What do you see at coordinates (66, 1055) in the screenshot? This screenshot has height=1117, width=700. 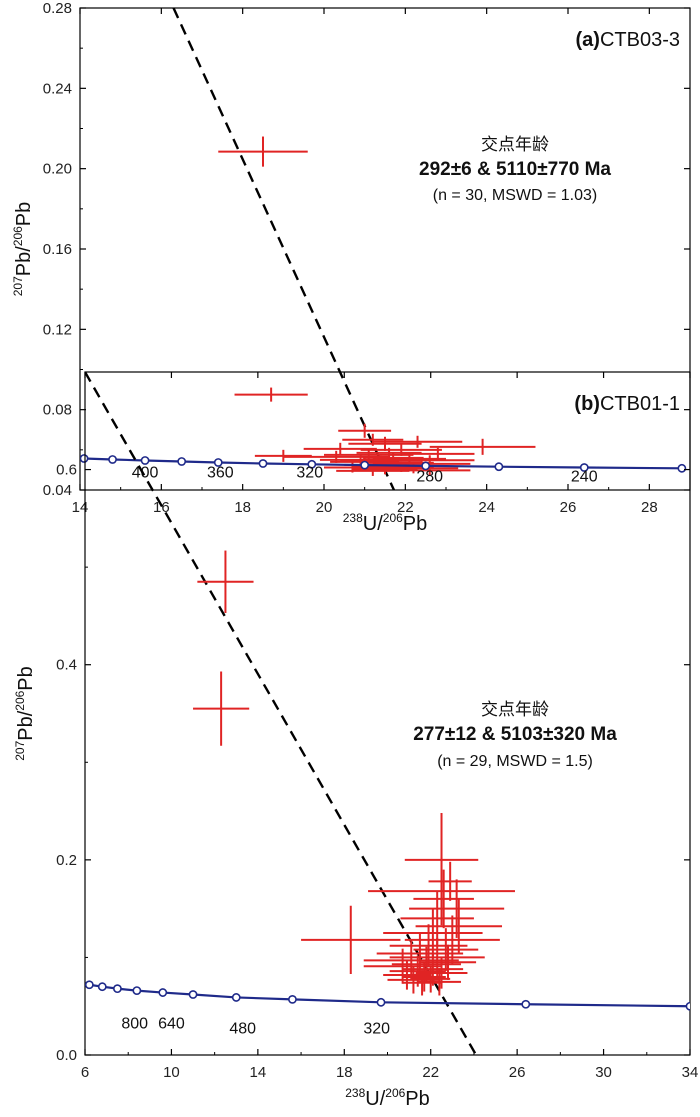 I see `y-tick-label: 0.0` at bounding box center [66, 1055].